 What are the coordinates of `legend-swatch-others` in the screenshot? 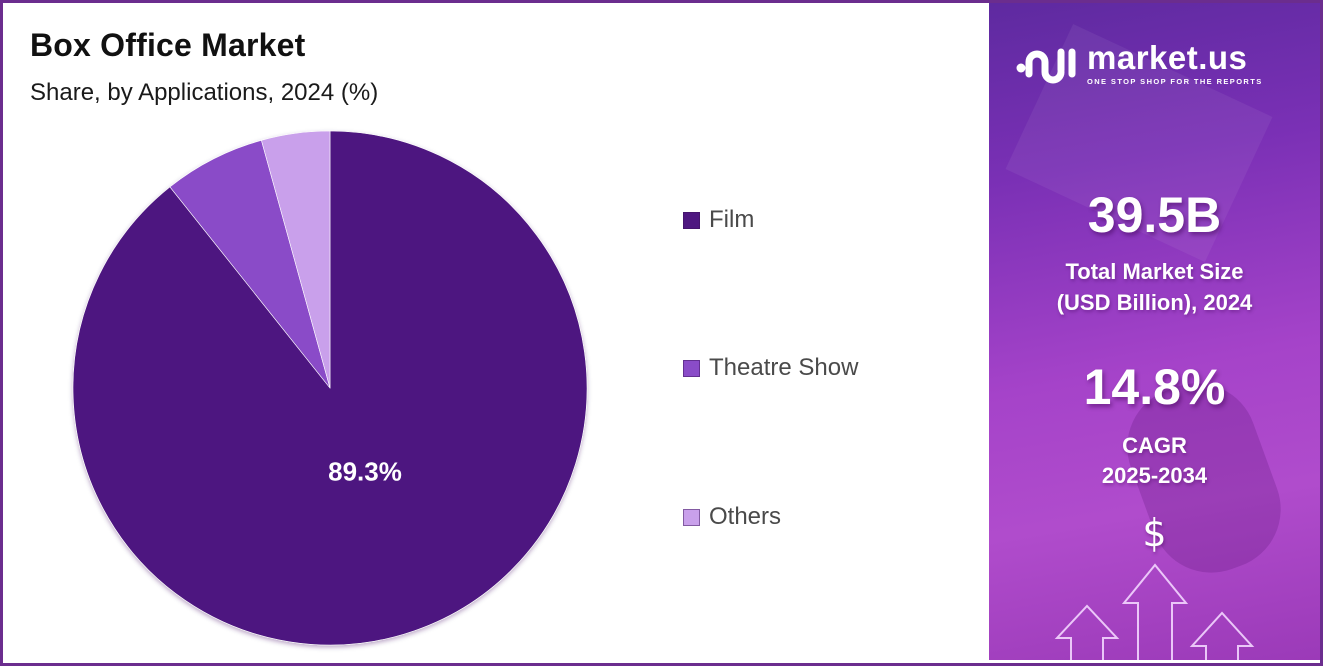 It's located at (691, 517).